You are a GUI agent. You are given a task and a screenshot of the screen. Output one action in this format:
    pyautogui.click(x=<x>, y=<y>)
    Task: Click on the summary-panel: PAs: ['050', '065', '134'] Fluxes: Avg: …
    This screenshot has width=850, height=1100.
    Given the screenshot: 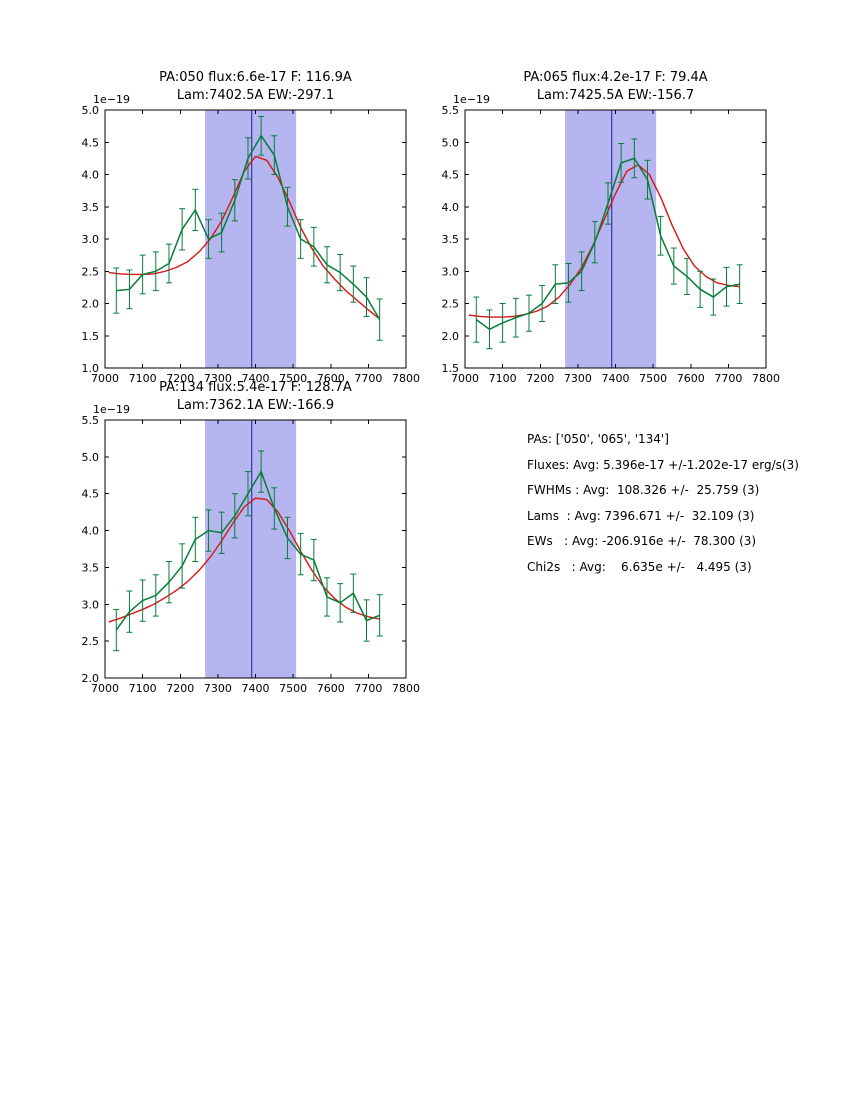 What is the action you would take?
    pyautogui.click(x=663, y=504)
    